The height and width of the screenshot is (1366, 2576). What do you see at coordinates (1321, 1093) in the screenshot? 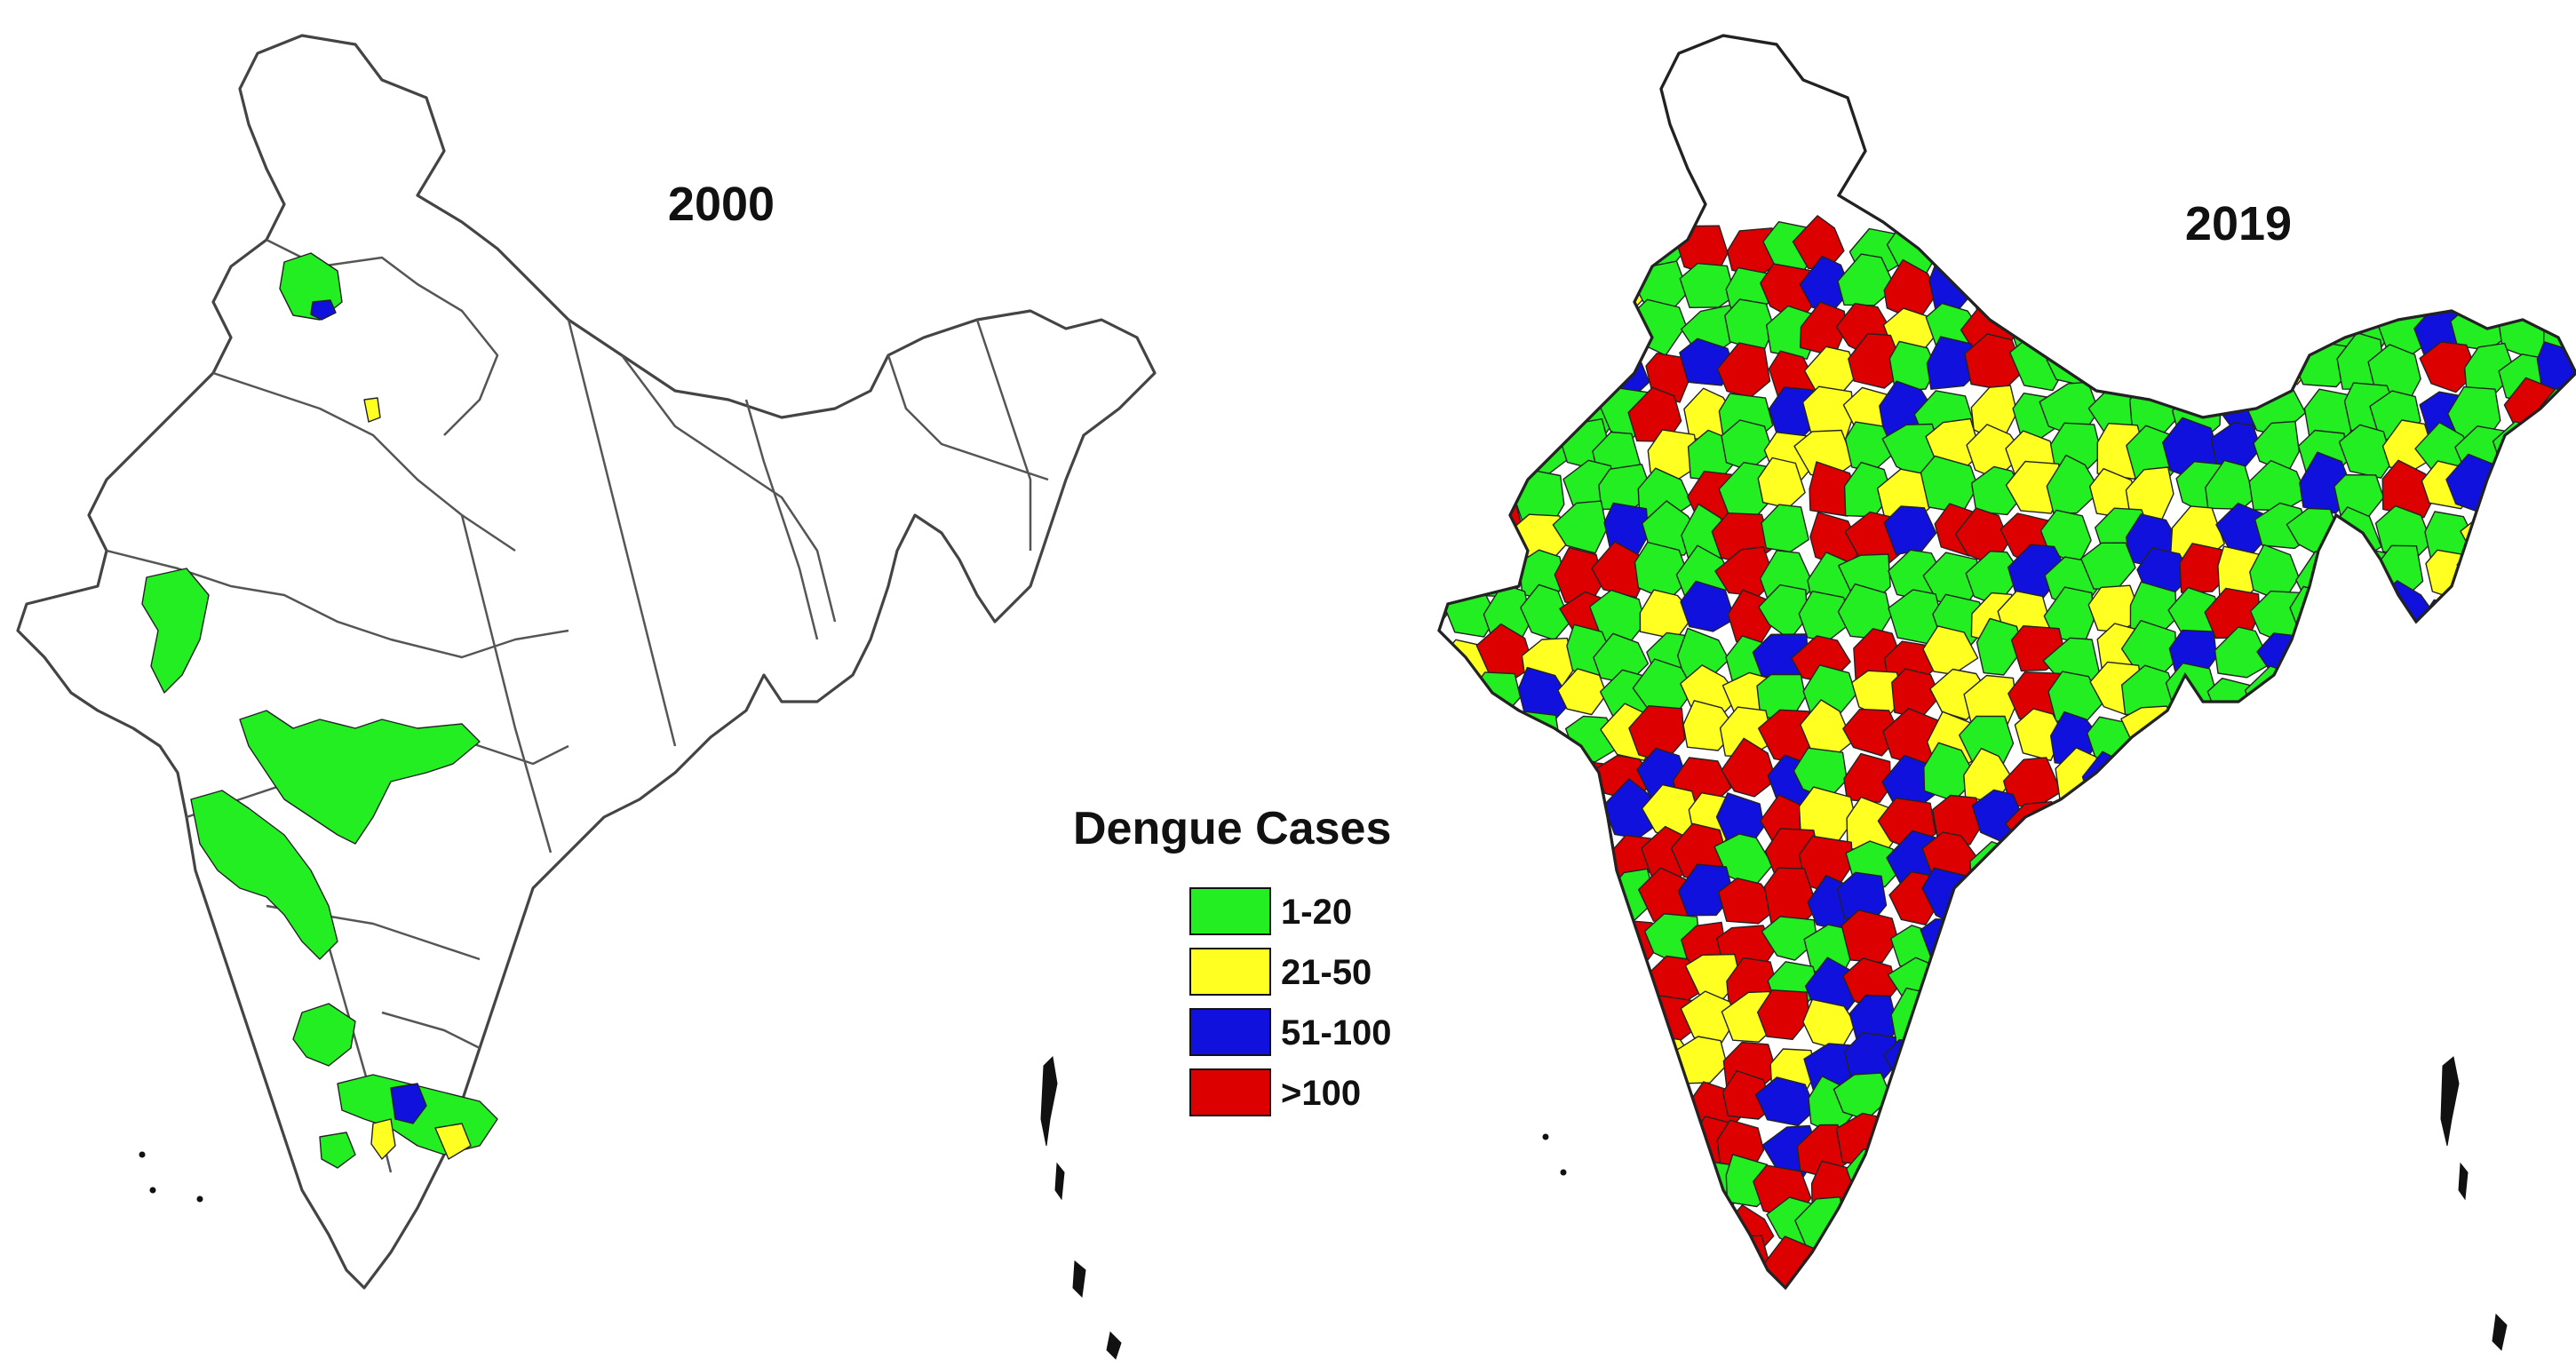
I see `legend-label-3: >100` at bounding box center [1321, 1093].